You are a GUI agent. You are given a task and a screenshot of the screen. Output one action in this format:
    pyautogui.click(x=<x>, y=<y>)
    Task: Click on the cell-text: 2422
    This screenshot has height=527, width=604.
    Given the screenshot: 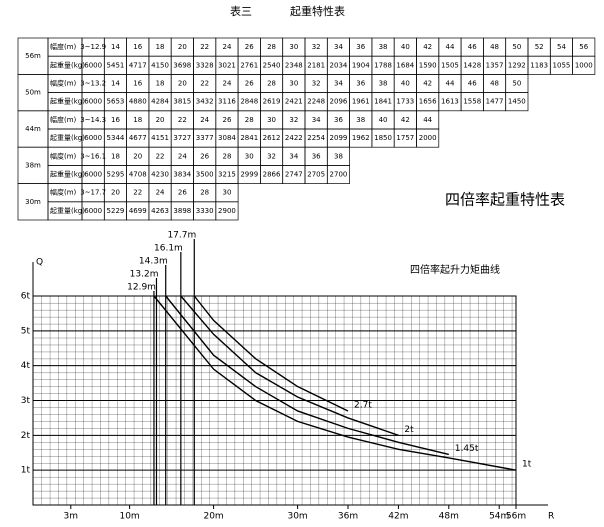 What is the action you would take?
    pyautogui.click(x=294, y=138)
    